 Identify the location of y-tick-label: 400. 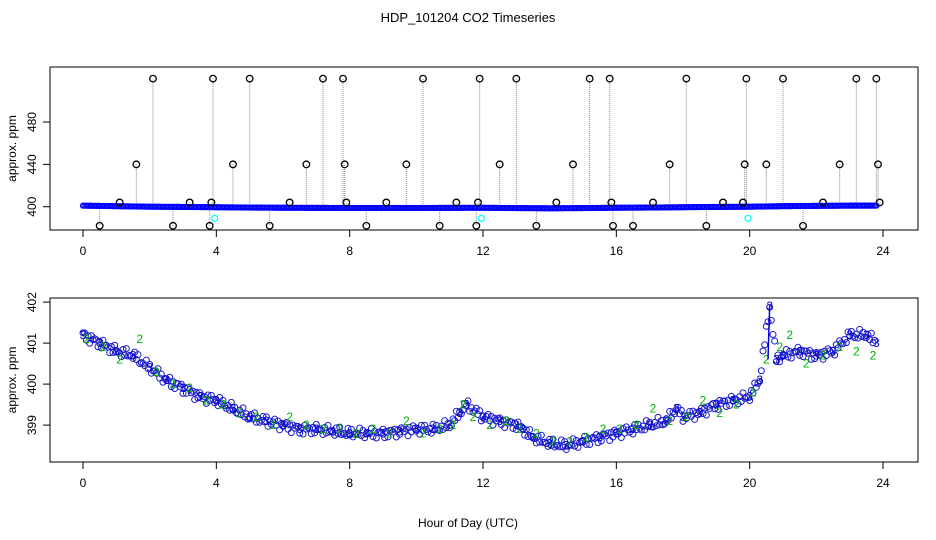
(32, 206).